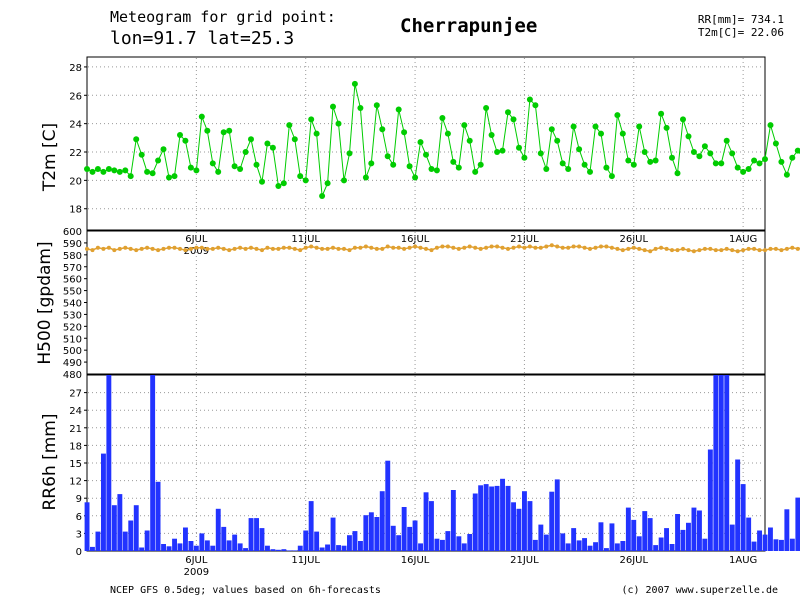 This screenshot has width=800, height=600. What do you see at coordinates (50, 157) in the screenshot?
I see `temperature-axis-title: T2m [C]` at bounding box center [50, 157].